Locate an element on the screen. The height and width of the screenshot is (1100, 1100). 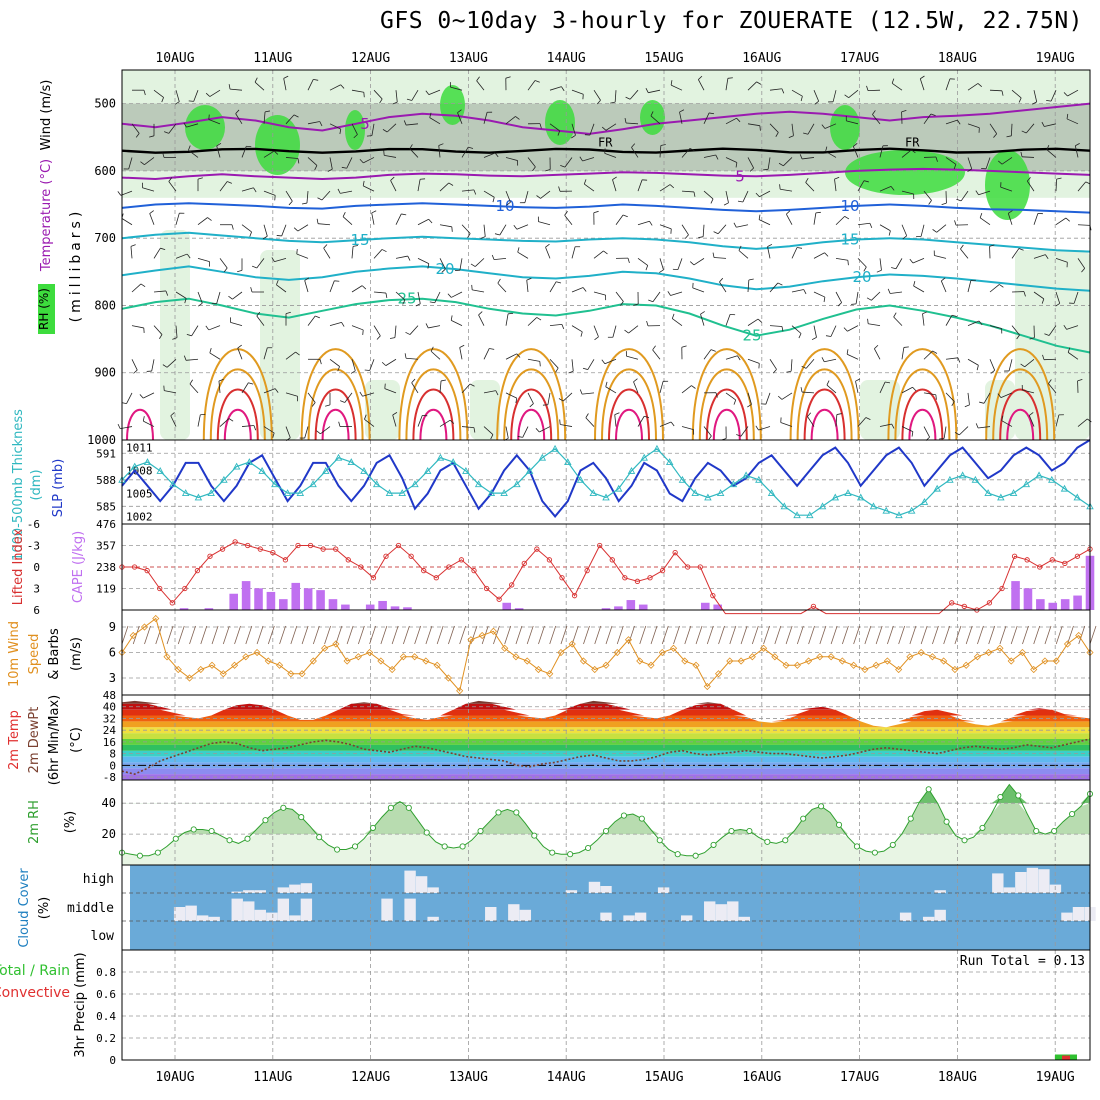
cape-ytick-476: 476 is located at coordinates (106, 524).